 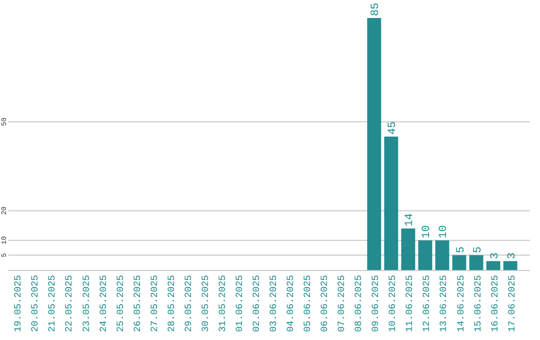 I want to click on x-tick-label: 16.06.2025, so click(x=494, y=303).